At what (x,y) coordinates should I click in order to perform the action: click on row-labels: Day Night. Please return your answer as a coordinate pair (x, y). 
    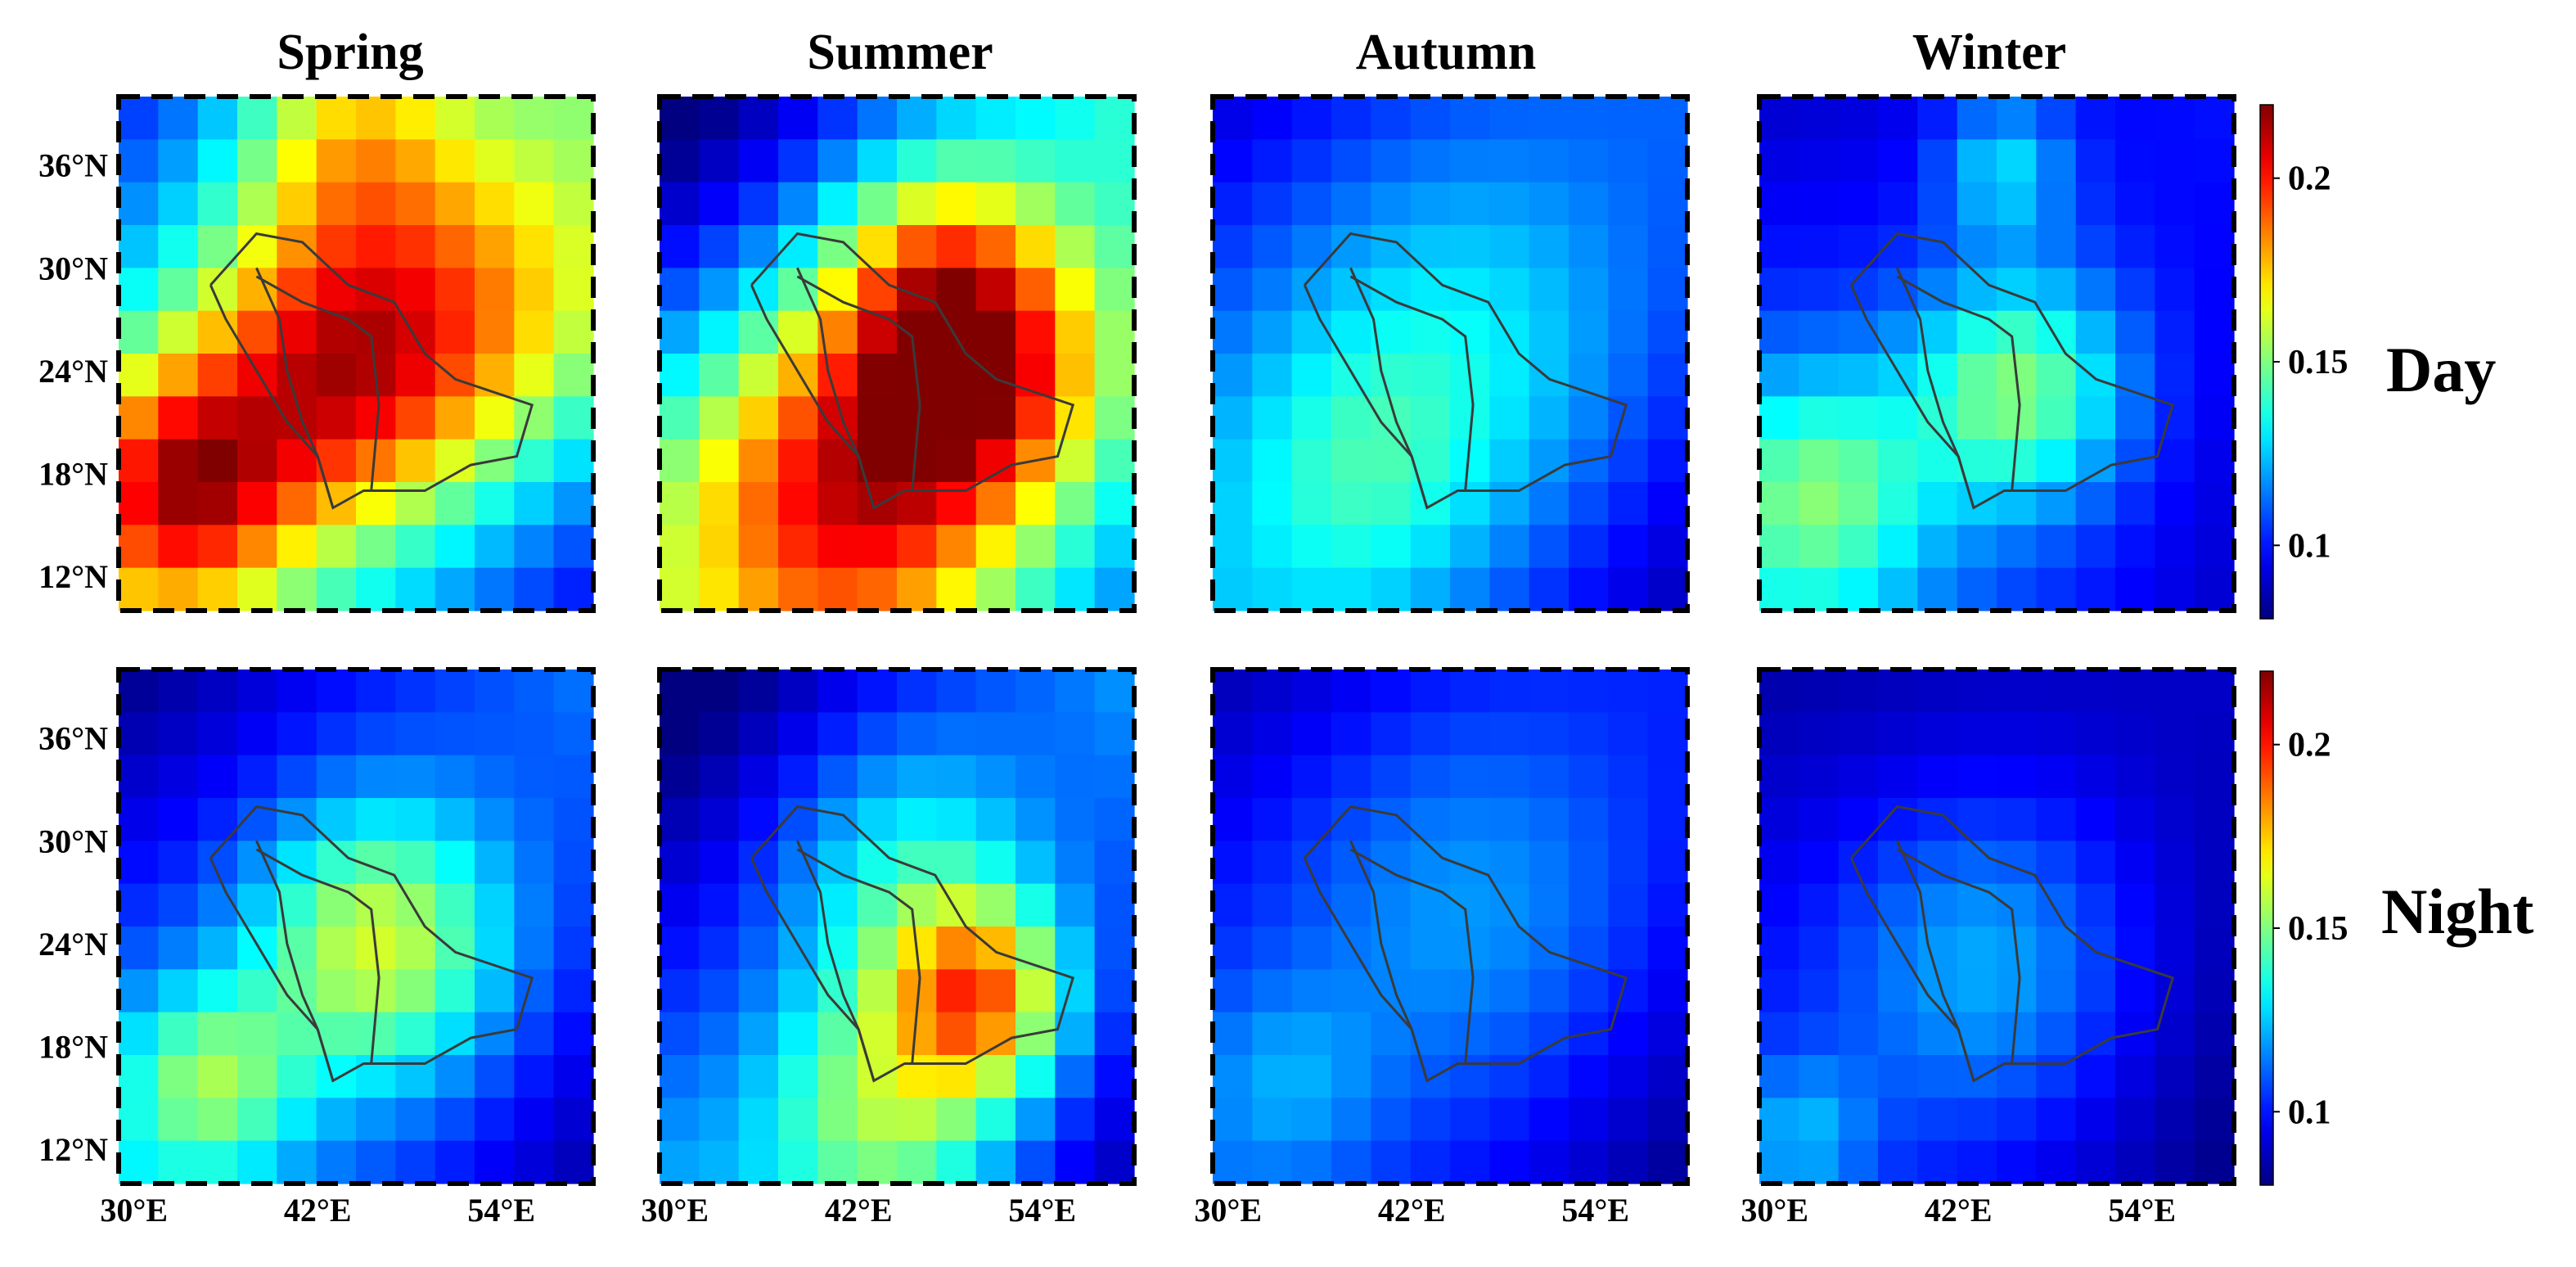
    Looking at the image, I should click on (2457, 640).